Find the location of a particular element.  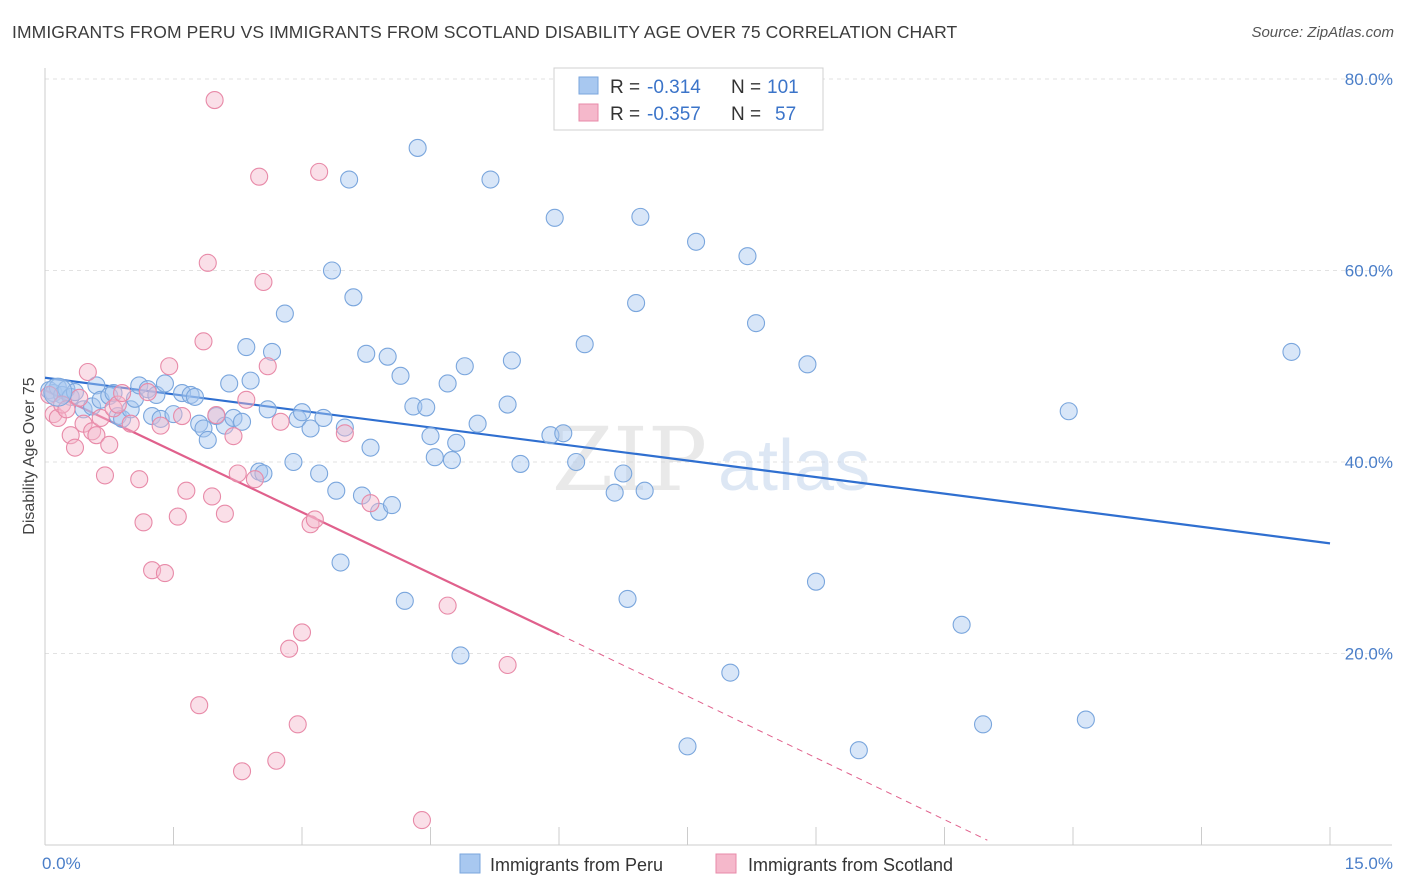

legend-box is located at coordinates (688, 99).